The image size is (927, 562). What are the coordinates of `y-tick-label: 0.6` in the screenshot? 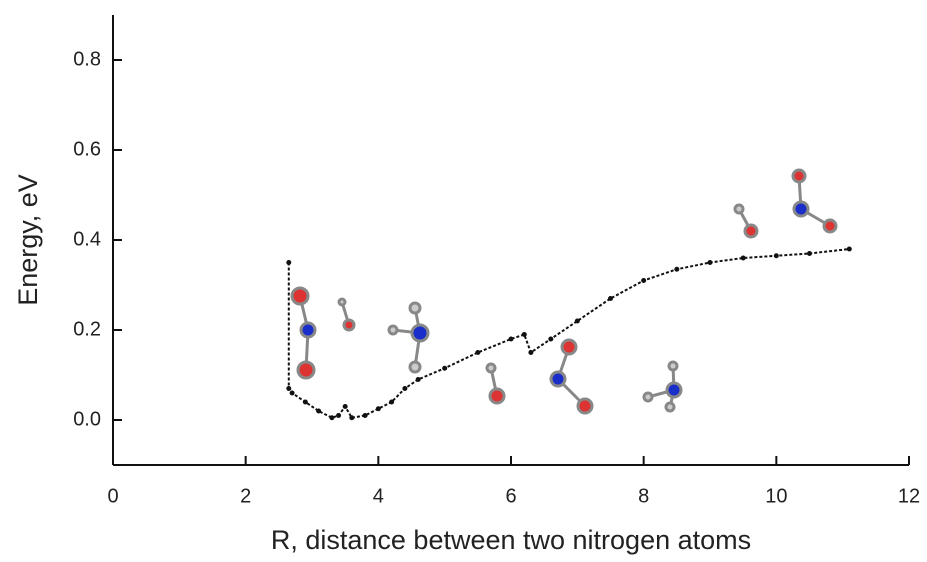 It's located at (87, 149).